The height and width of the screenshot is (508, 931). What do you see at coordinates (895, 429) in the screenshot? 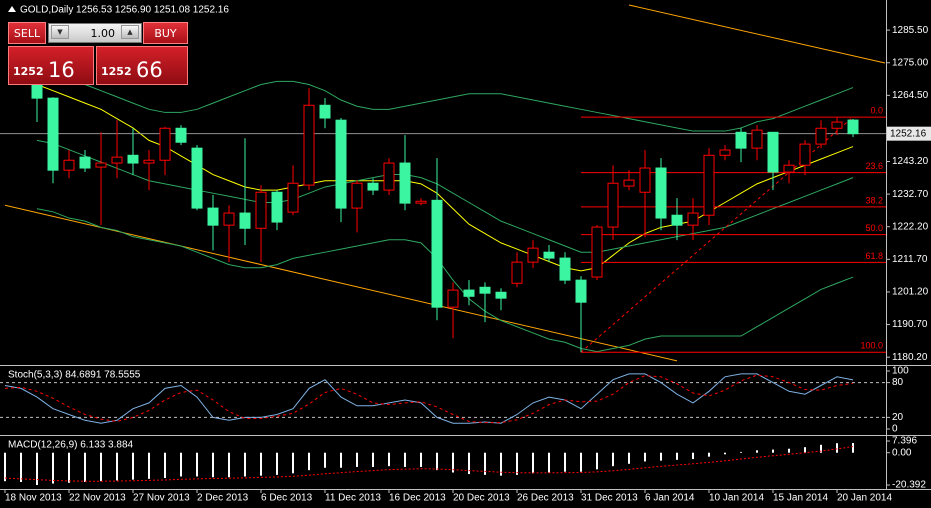
I see `y-tick-label: 0` at bounding box center [895, 429].